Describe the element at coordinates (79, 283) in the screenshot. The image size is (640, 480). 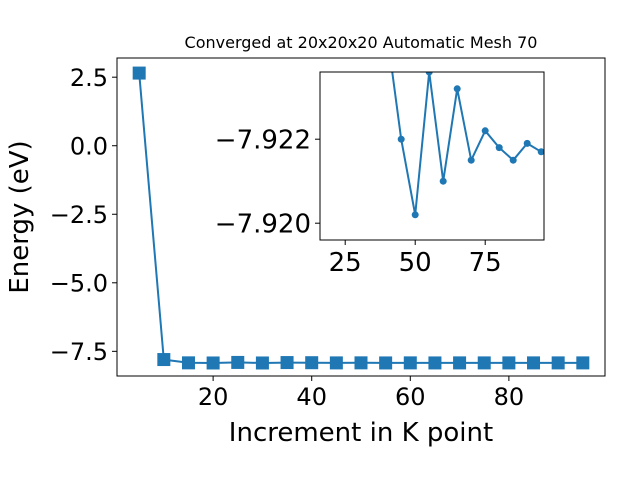
I see `main-y-tick-label: −5.0` at that location.